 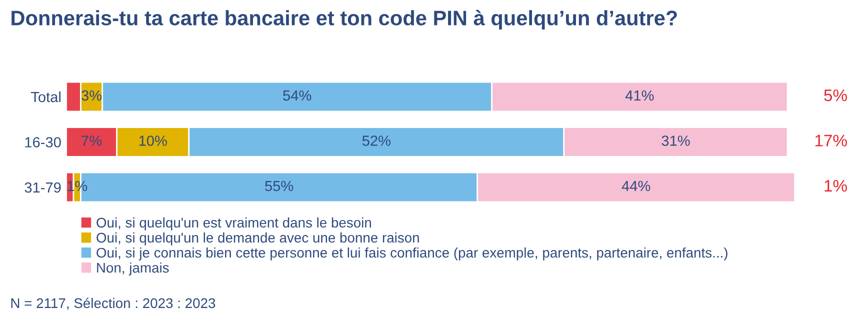 What do you see at coordinates (297, 95) in the screenshot?
I see `data-label: 54%` at bounding box center [297, 95].